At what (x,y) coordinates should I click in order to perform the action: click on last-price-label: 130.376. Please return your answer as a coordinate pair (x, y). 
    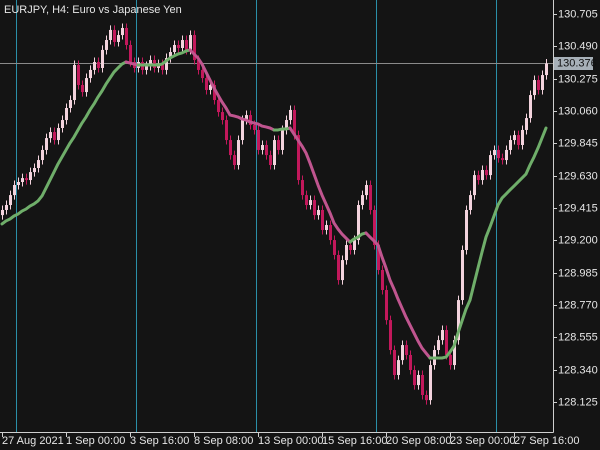
    Looking at the image, I should click on (577, 63).